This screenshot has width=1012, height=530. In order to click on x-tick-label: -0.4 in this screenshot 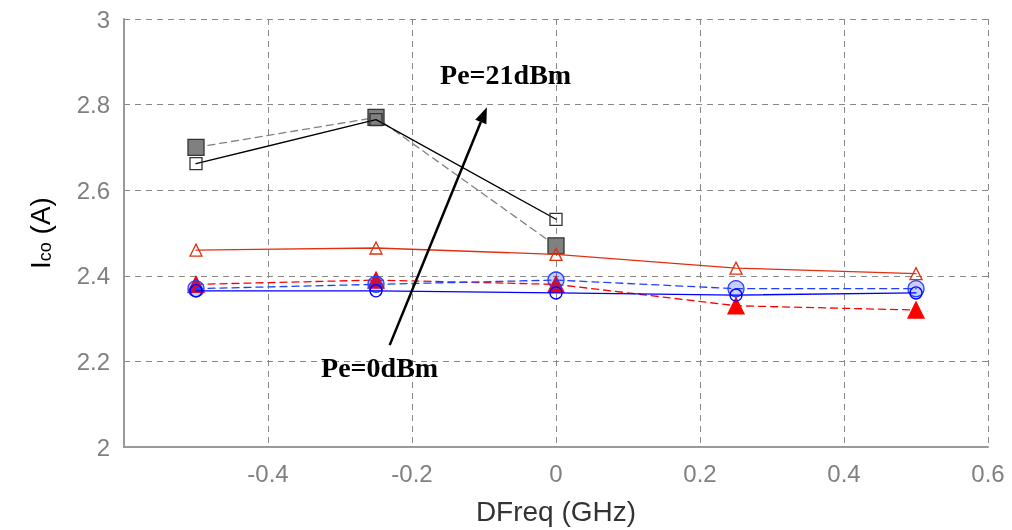, I will do `click(268, 473)`.